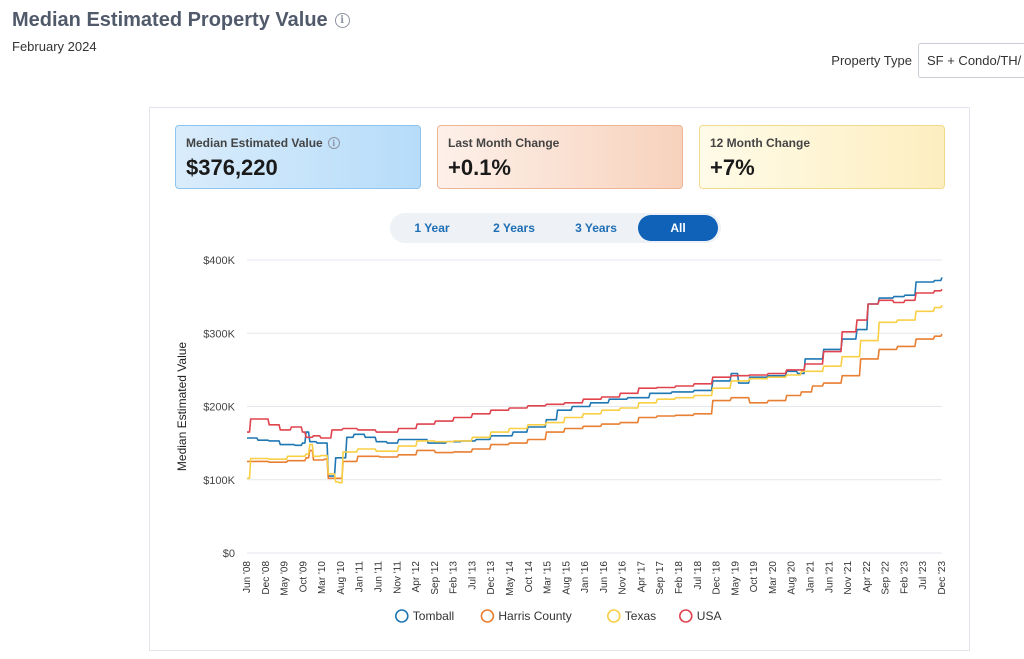 The width and height of the screenshot is (1024, 659). What do you see at coordinates (754, 577) in the screenshot?
I see `x-tick-label: Oct '19` at bounding box center [754, 577].